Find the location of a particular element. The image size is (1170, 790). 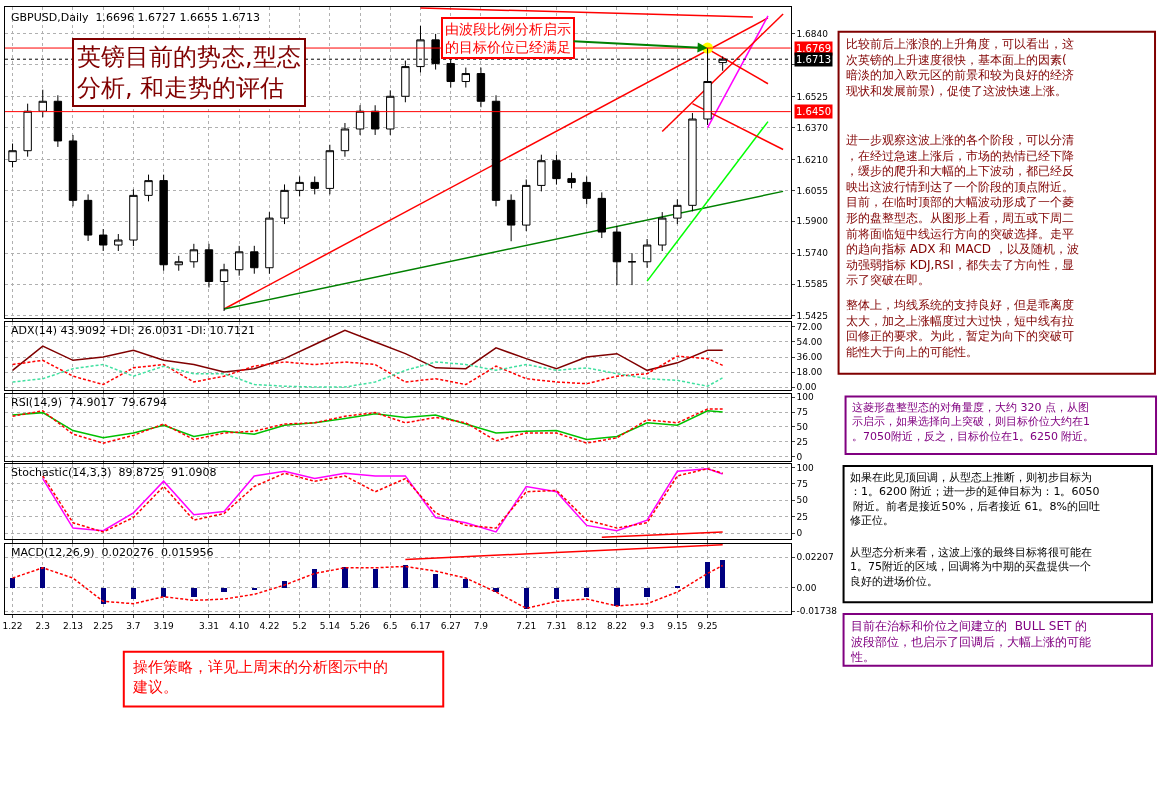

y-tick-label: 1.5425 is located at coordinates (812, 316).